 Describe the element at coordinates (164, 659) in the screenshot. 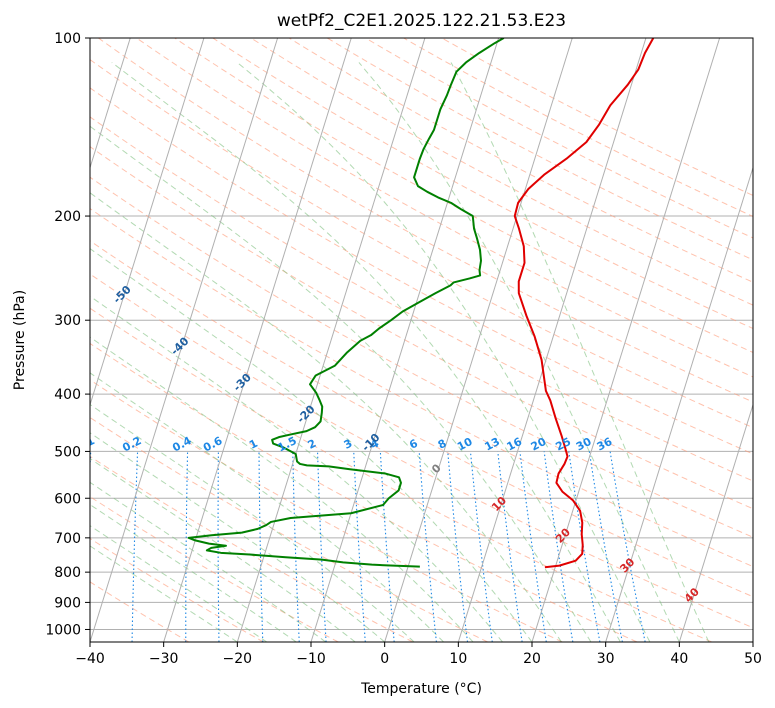

I see `x-tick-label: −30` at that location.